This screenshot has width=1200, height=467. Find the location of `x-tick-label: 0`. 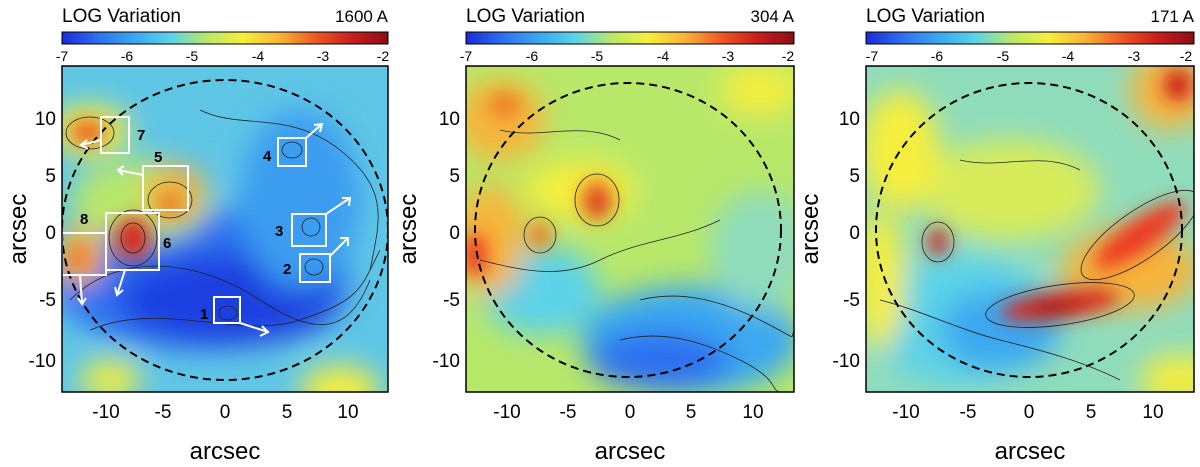

x-tick-label: 0 is located at coordinates (630, 412).